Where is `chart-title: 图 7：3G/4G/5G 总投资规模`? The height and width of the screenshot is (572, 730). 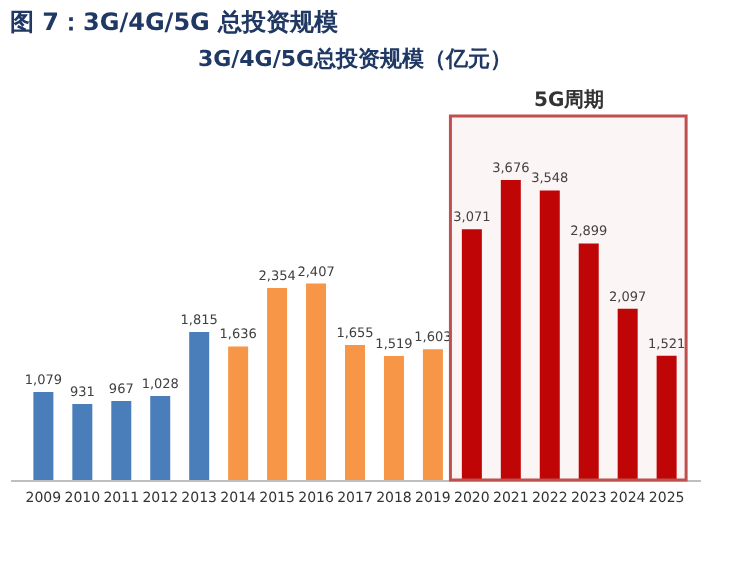
chart-title: 图 7：3G/4G/5G 总投资规模 is located at coordinates (174, 22).